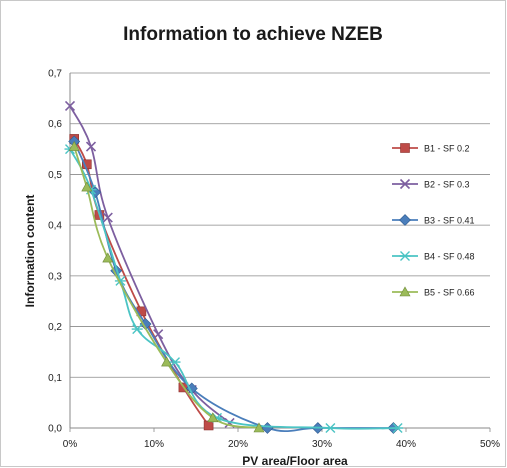 The width and height of the screenshot is (507, 468). I want to click on legend-label: B2 - SF 0.3, so click(447, 185).